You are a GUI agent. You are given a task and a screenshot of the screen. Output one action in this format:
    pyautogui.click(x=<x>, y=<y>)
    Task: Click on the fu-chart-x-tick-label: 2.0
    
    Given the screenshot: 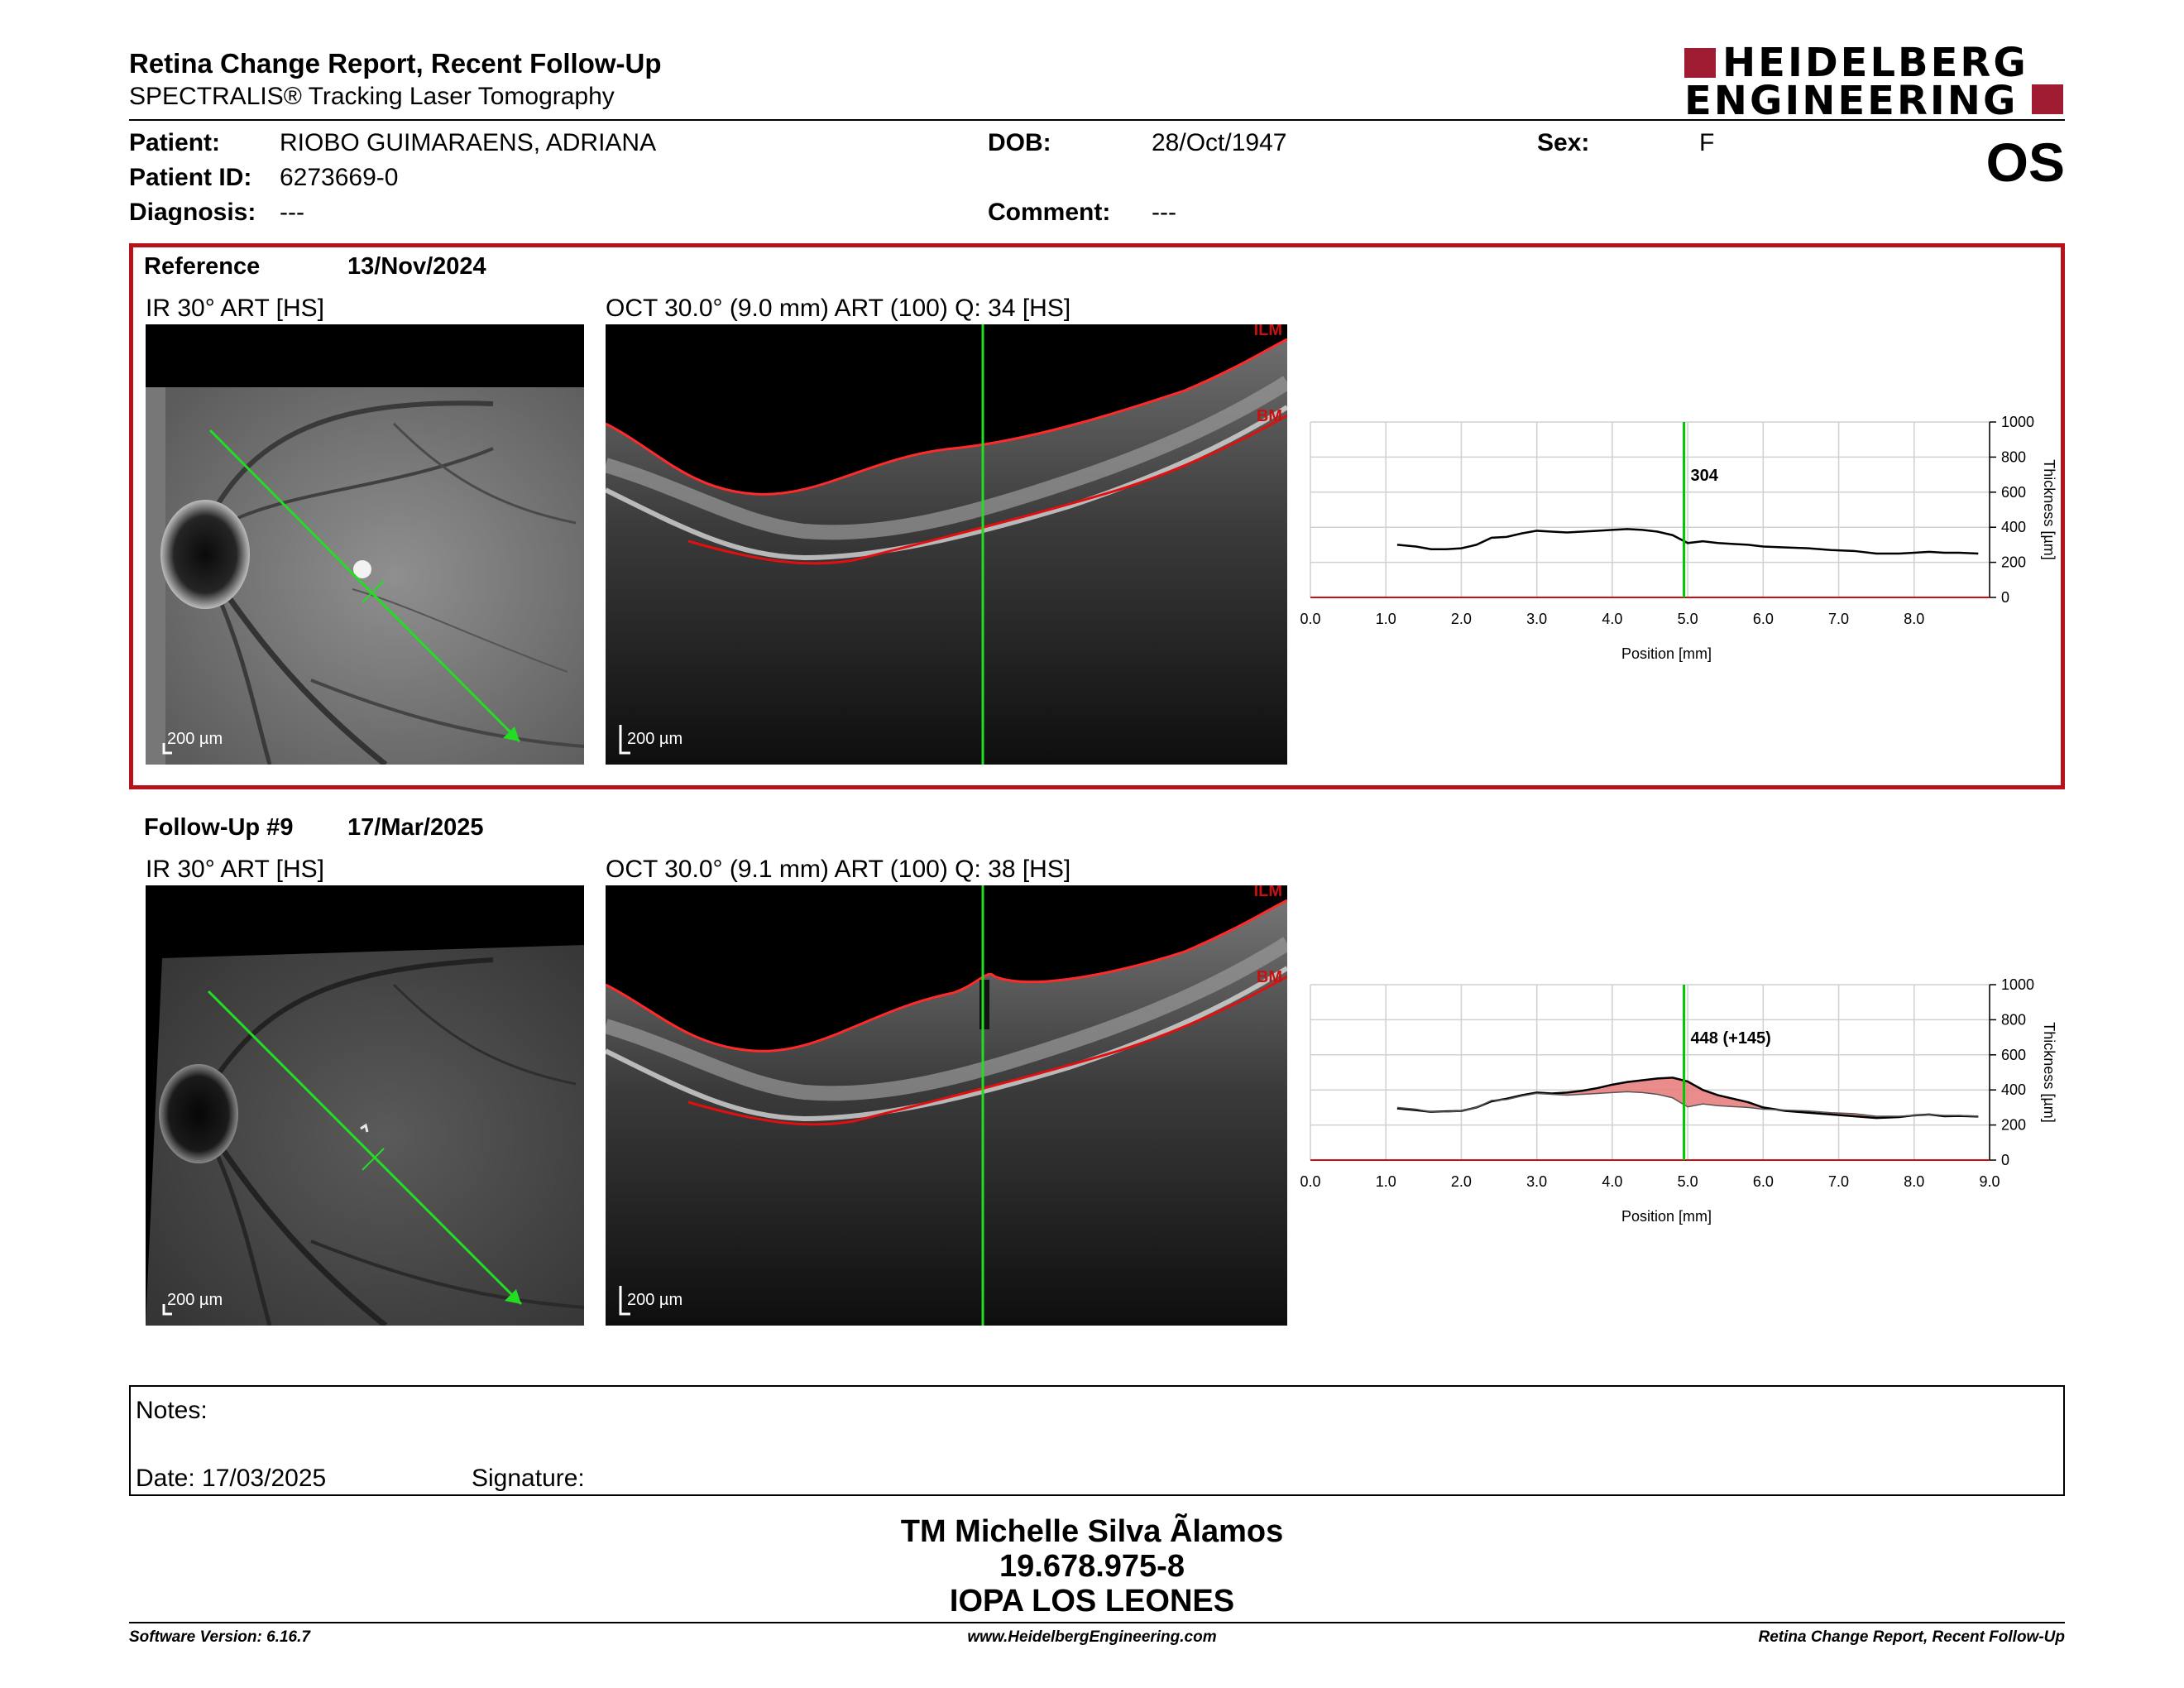 What is the action you would take?
    pyautogui.click(x=1461, y=1181)
    